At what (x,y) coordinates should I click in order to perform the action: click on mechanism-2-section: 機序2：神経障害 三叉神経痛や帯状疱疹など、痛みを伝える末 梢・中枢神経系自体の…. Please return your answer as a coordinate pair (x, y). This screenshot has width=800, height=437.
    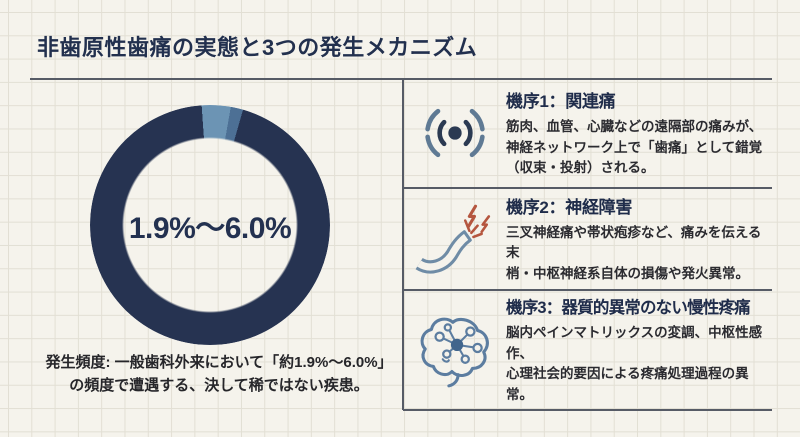
    Looking at the image, I should click on (587, 238).